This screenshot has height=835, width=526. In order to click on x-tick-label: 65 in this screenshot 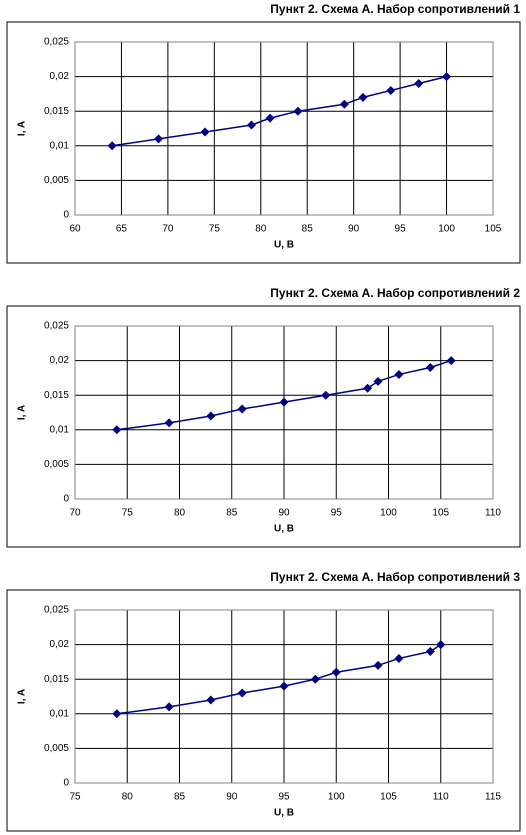, I will do `click(122, 229)`.